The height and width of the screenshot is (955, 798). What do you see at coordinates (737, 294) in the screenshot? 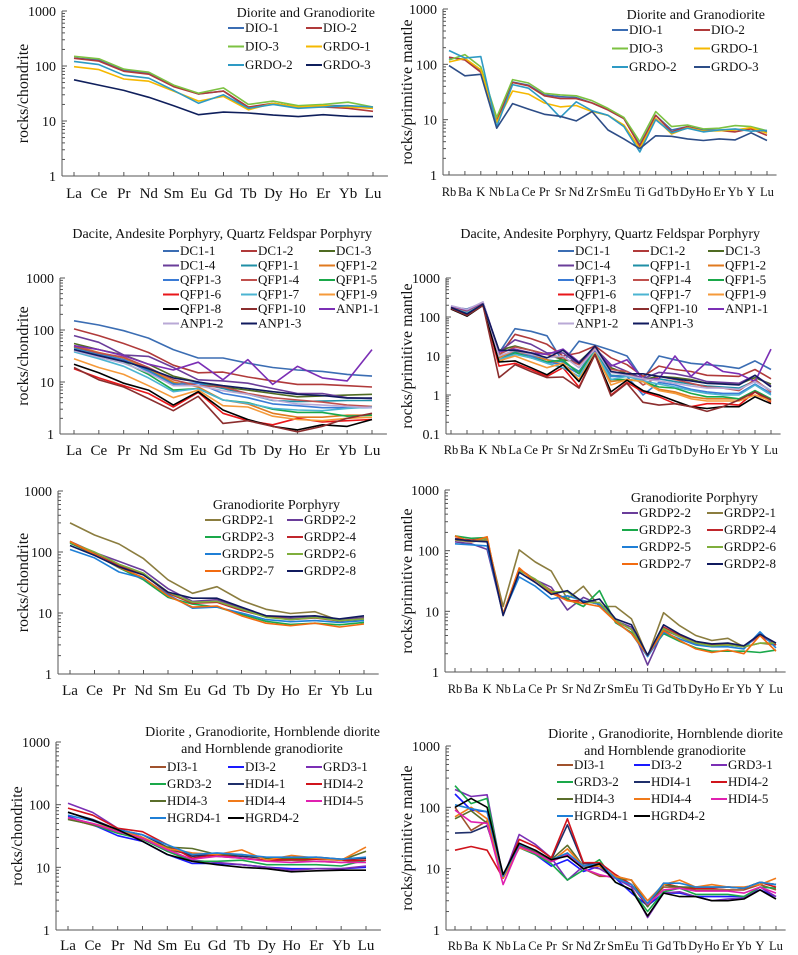
I see `legend-item: QFP1-9` at bounding box center [737, 294].